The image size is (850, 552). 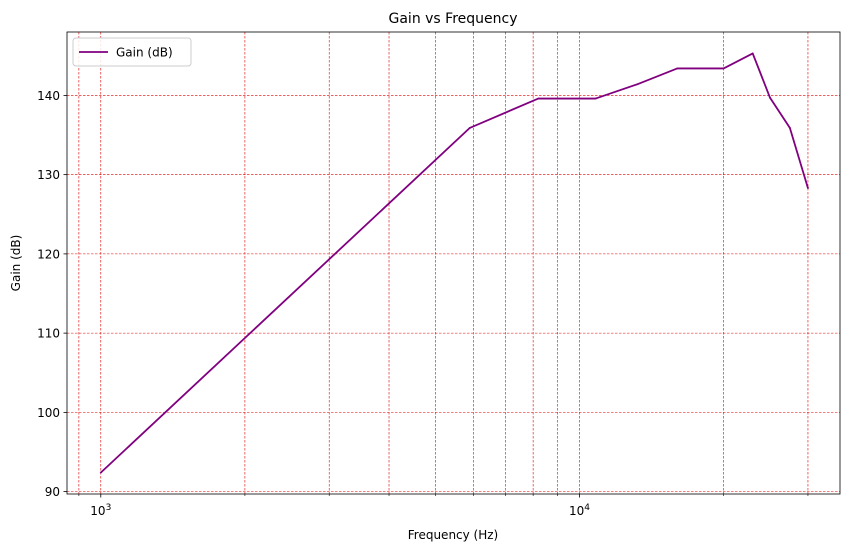 What do you see at coordinates (48, 96) in the screenshot?
I see `y-tick-label: 140` at bounding box center [48, 96].